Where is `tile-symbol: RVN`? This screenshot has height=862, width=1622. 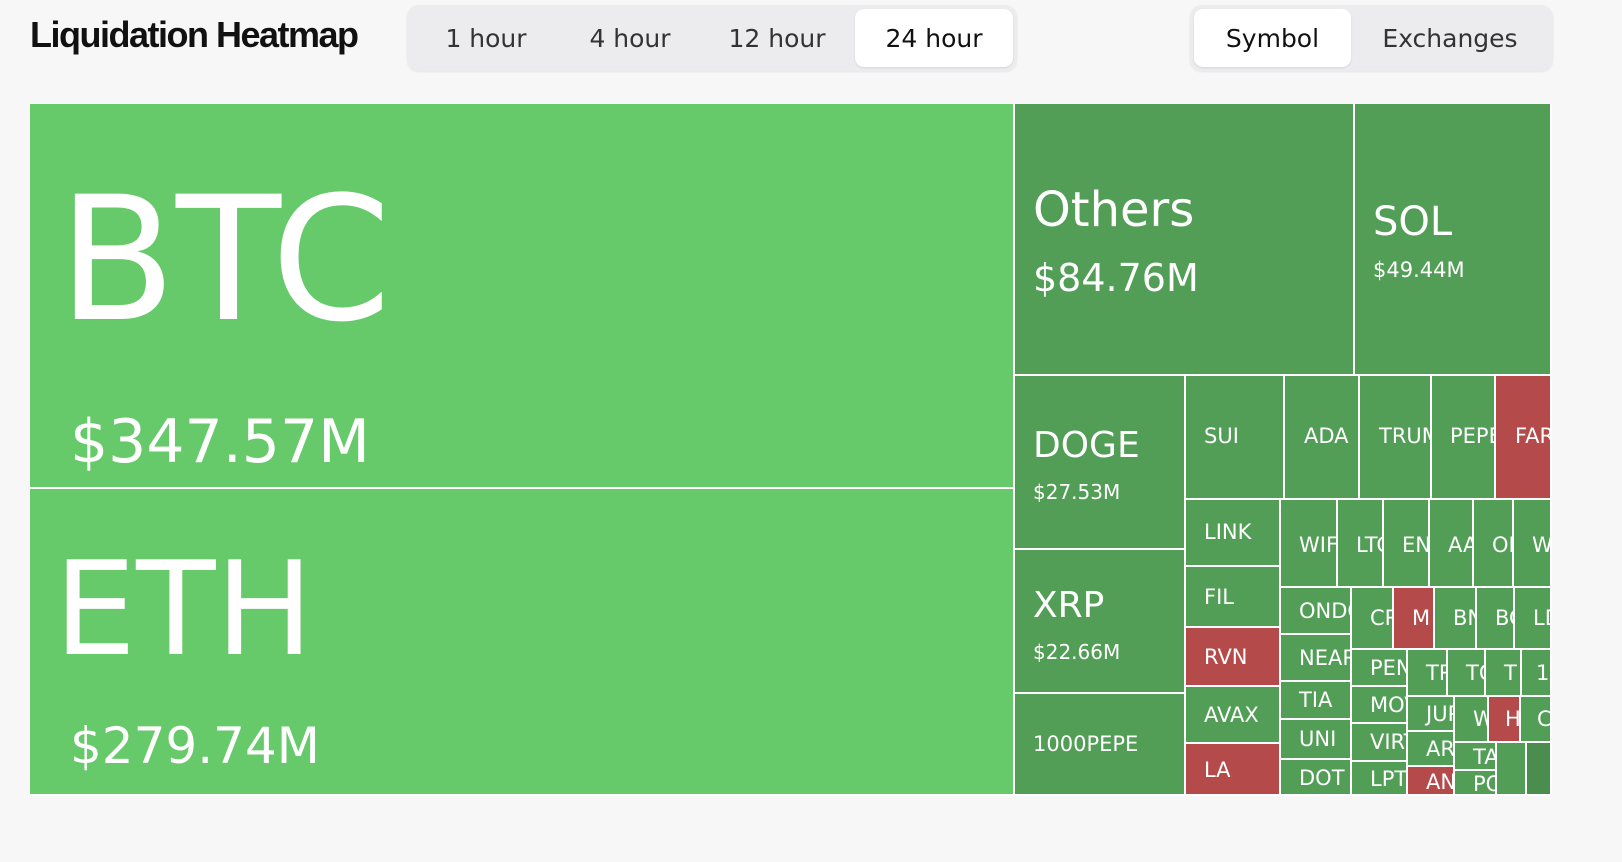
tile-symbol: RVN is located at coordinates (1226, 657).